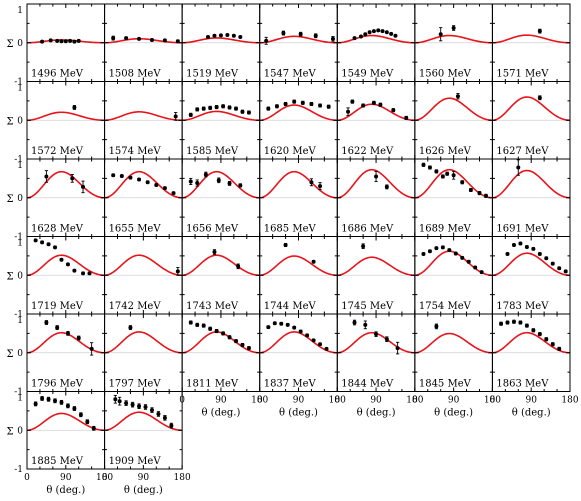  Describe the element at coordinates (57, 306) in the screenshot. I see `energy-label: 1719 MeV` at that location.